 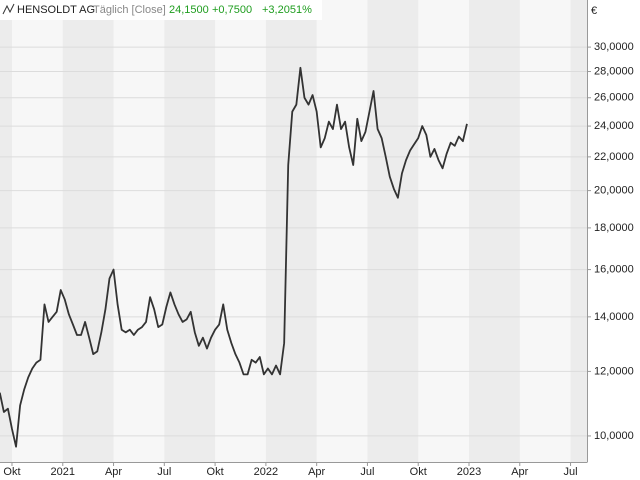 What do you see at coordinates (287, 10) in the screenshot?
I see `price-change-pct: +3,2051%` at bounding box center [287, 10].